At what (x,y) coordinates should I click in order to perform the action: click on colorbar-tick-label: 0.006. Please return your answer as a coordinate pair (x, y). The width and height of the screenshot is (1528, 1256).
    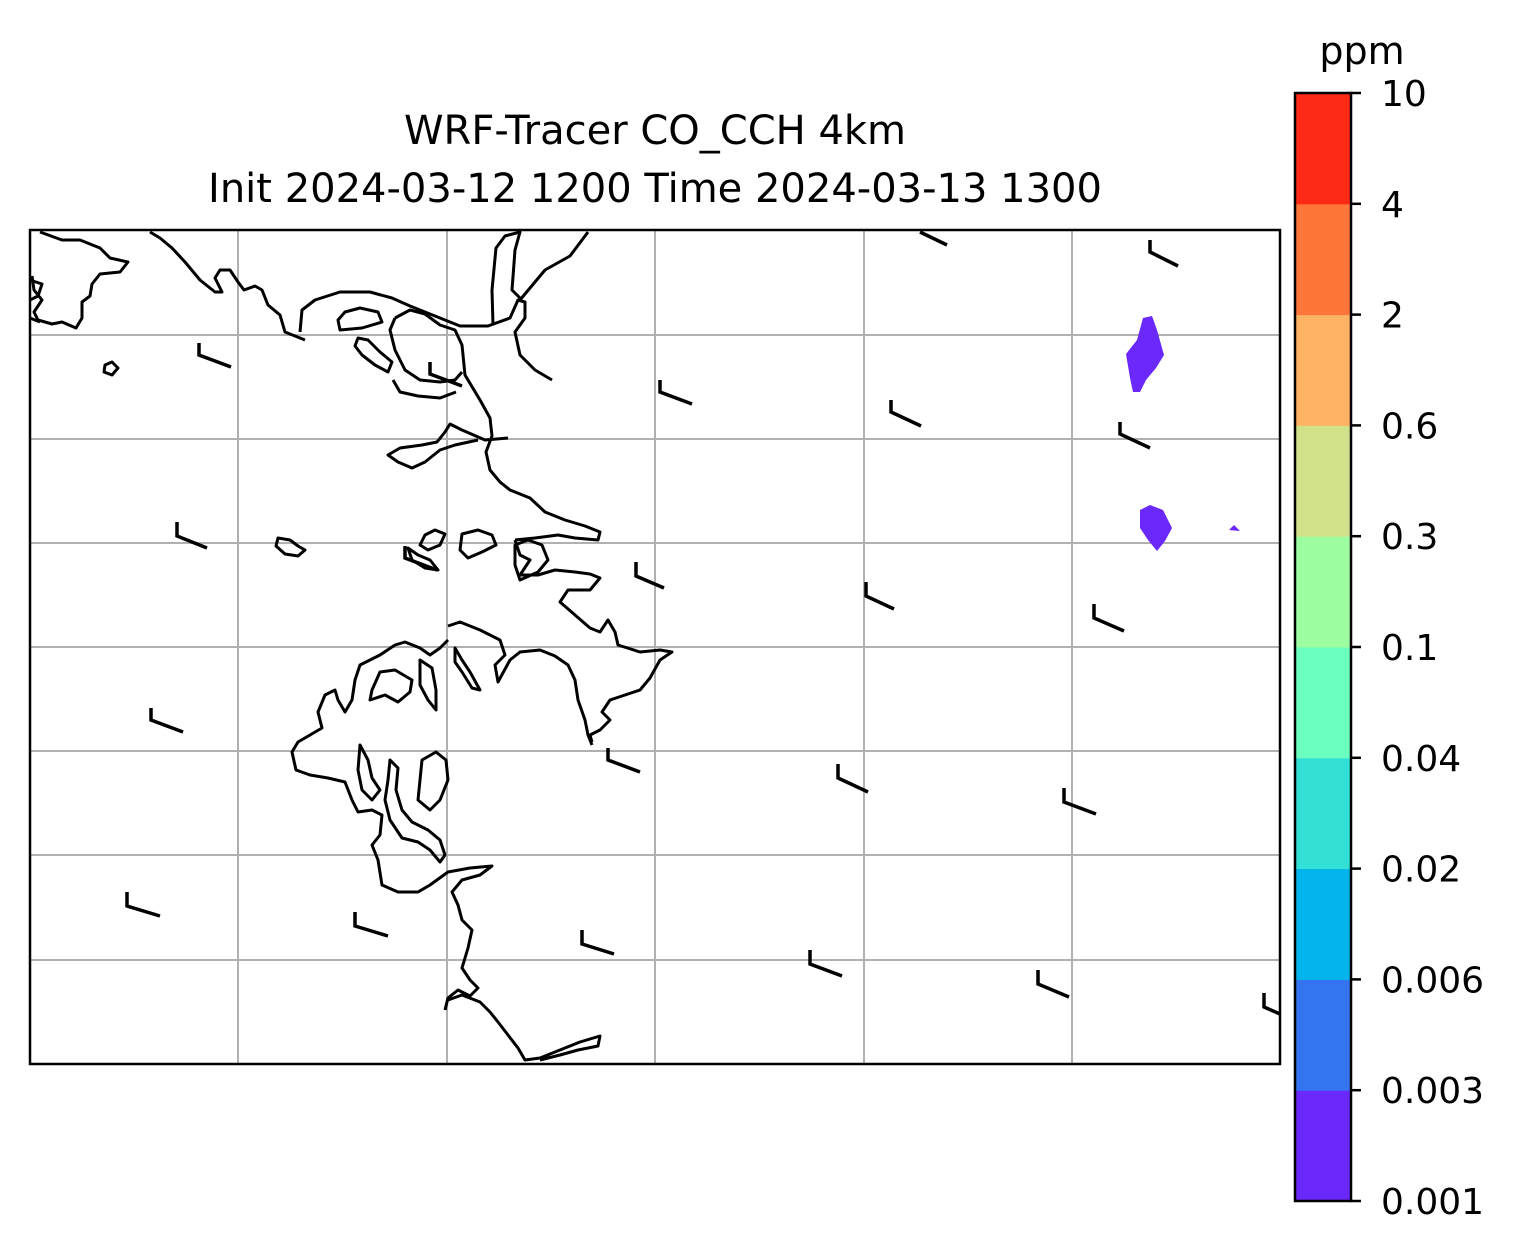
    Looking at the image, I should click on (1432, 980).